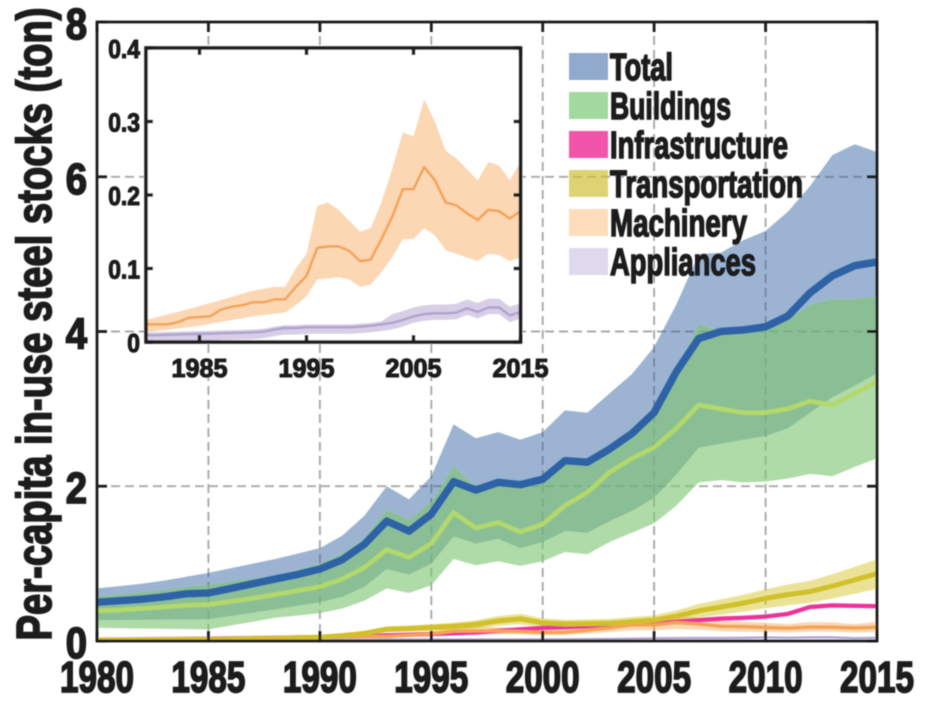  Describe the element at coordinates (699, 146) in the screenshot. I see `svg-text: Infrastructure` at that location.